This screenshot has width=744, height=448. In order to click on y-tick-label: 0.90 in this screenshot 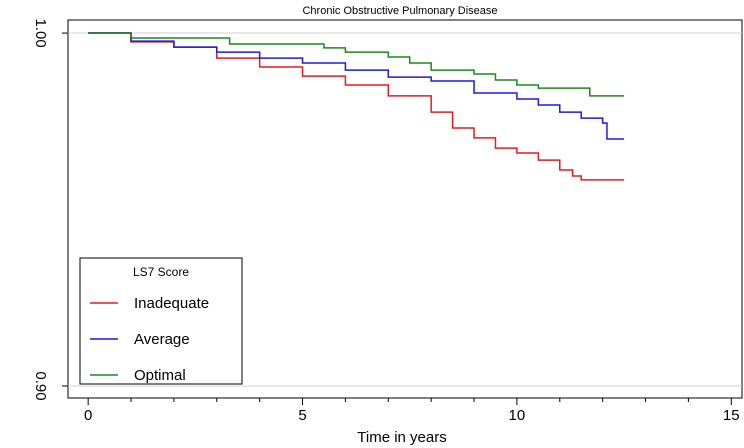, I will do `click(40, 385)`.